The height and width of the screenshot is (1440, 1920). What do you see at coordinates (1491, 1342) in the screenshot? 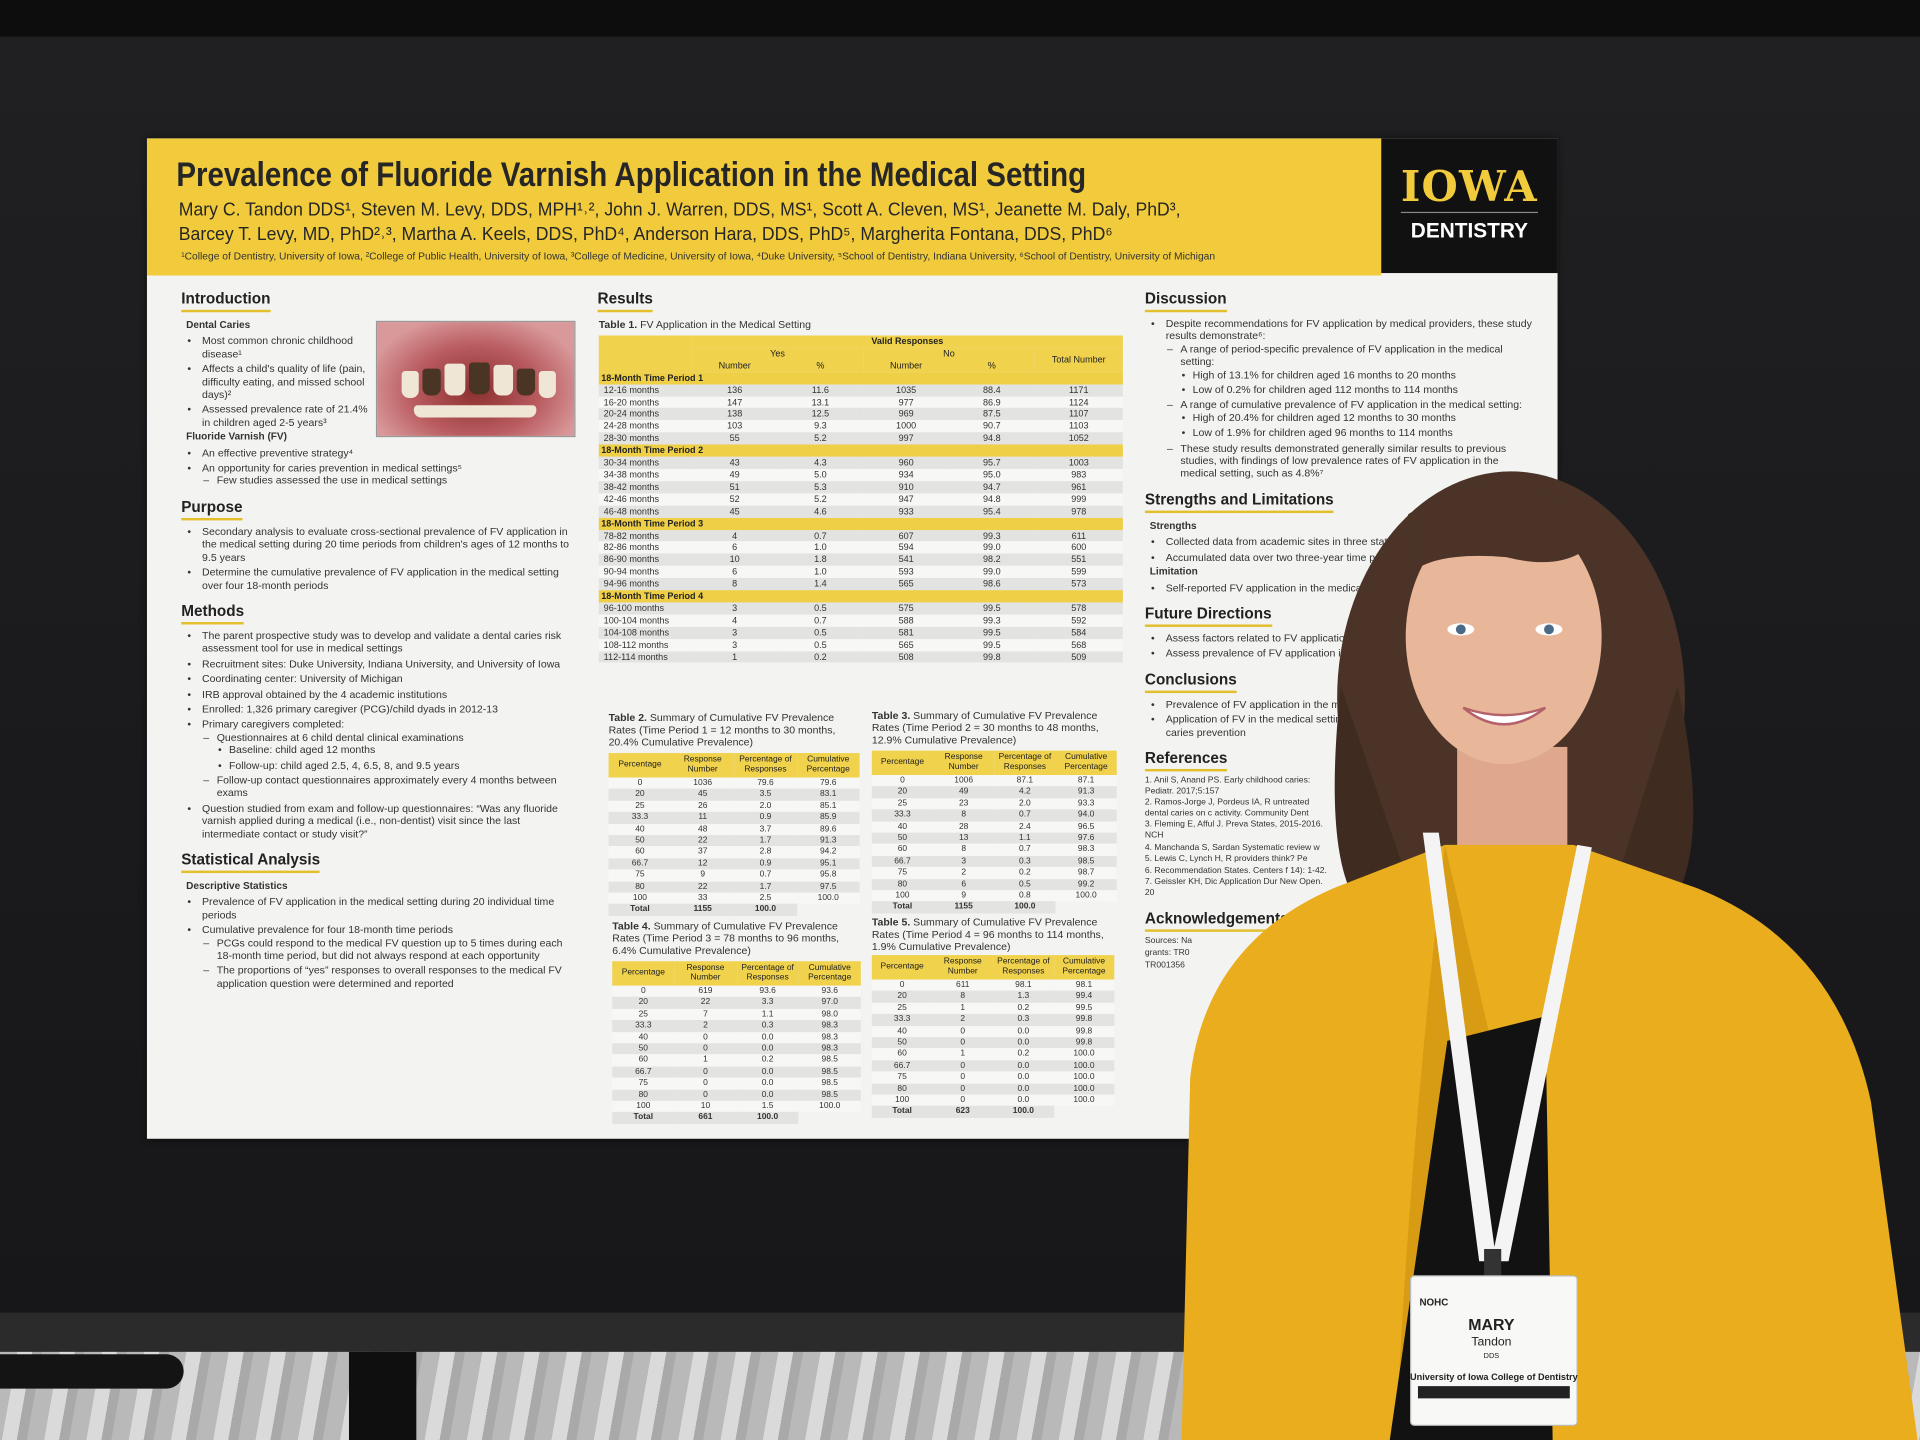
I see `badge-last-name: Tandon` at bounding box center [1491, 1342].